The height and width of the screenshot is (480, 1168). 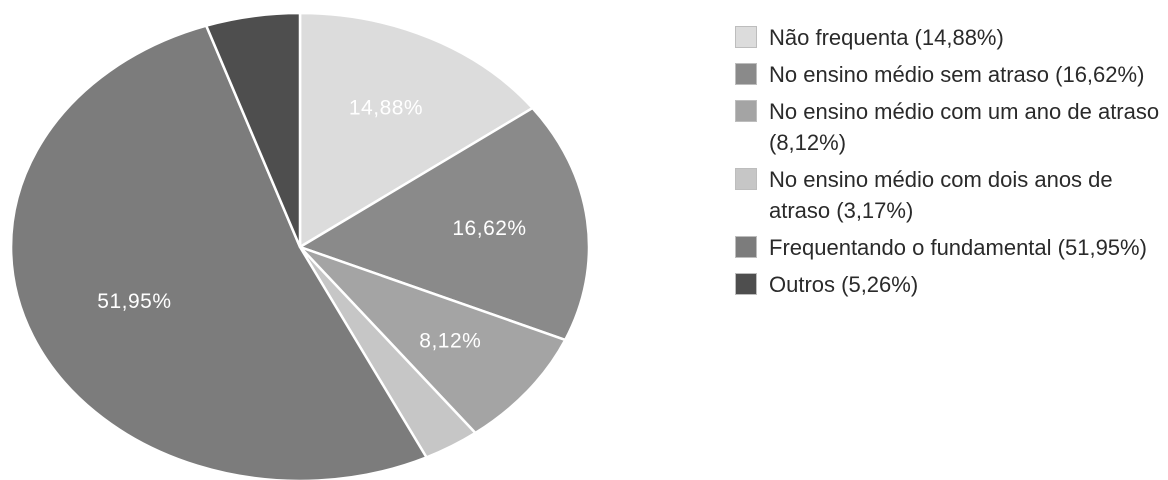 I want to click on slice-label-no-ensino-medio-com-um-ano-de-atraso: 8,12%, so click(x=450, y=341).